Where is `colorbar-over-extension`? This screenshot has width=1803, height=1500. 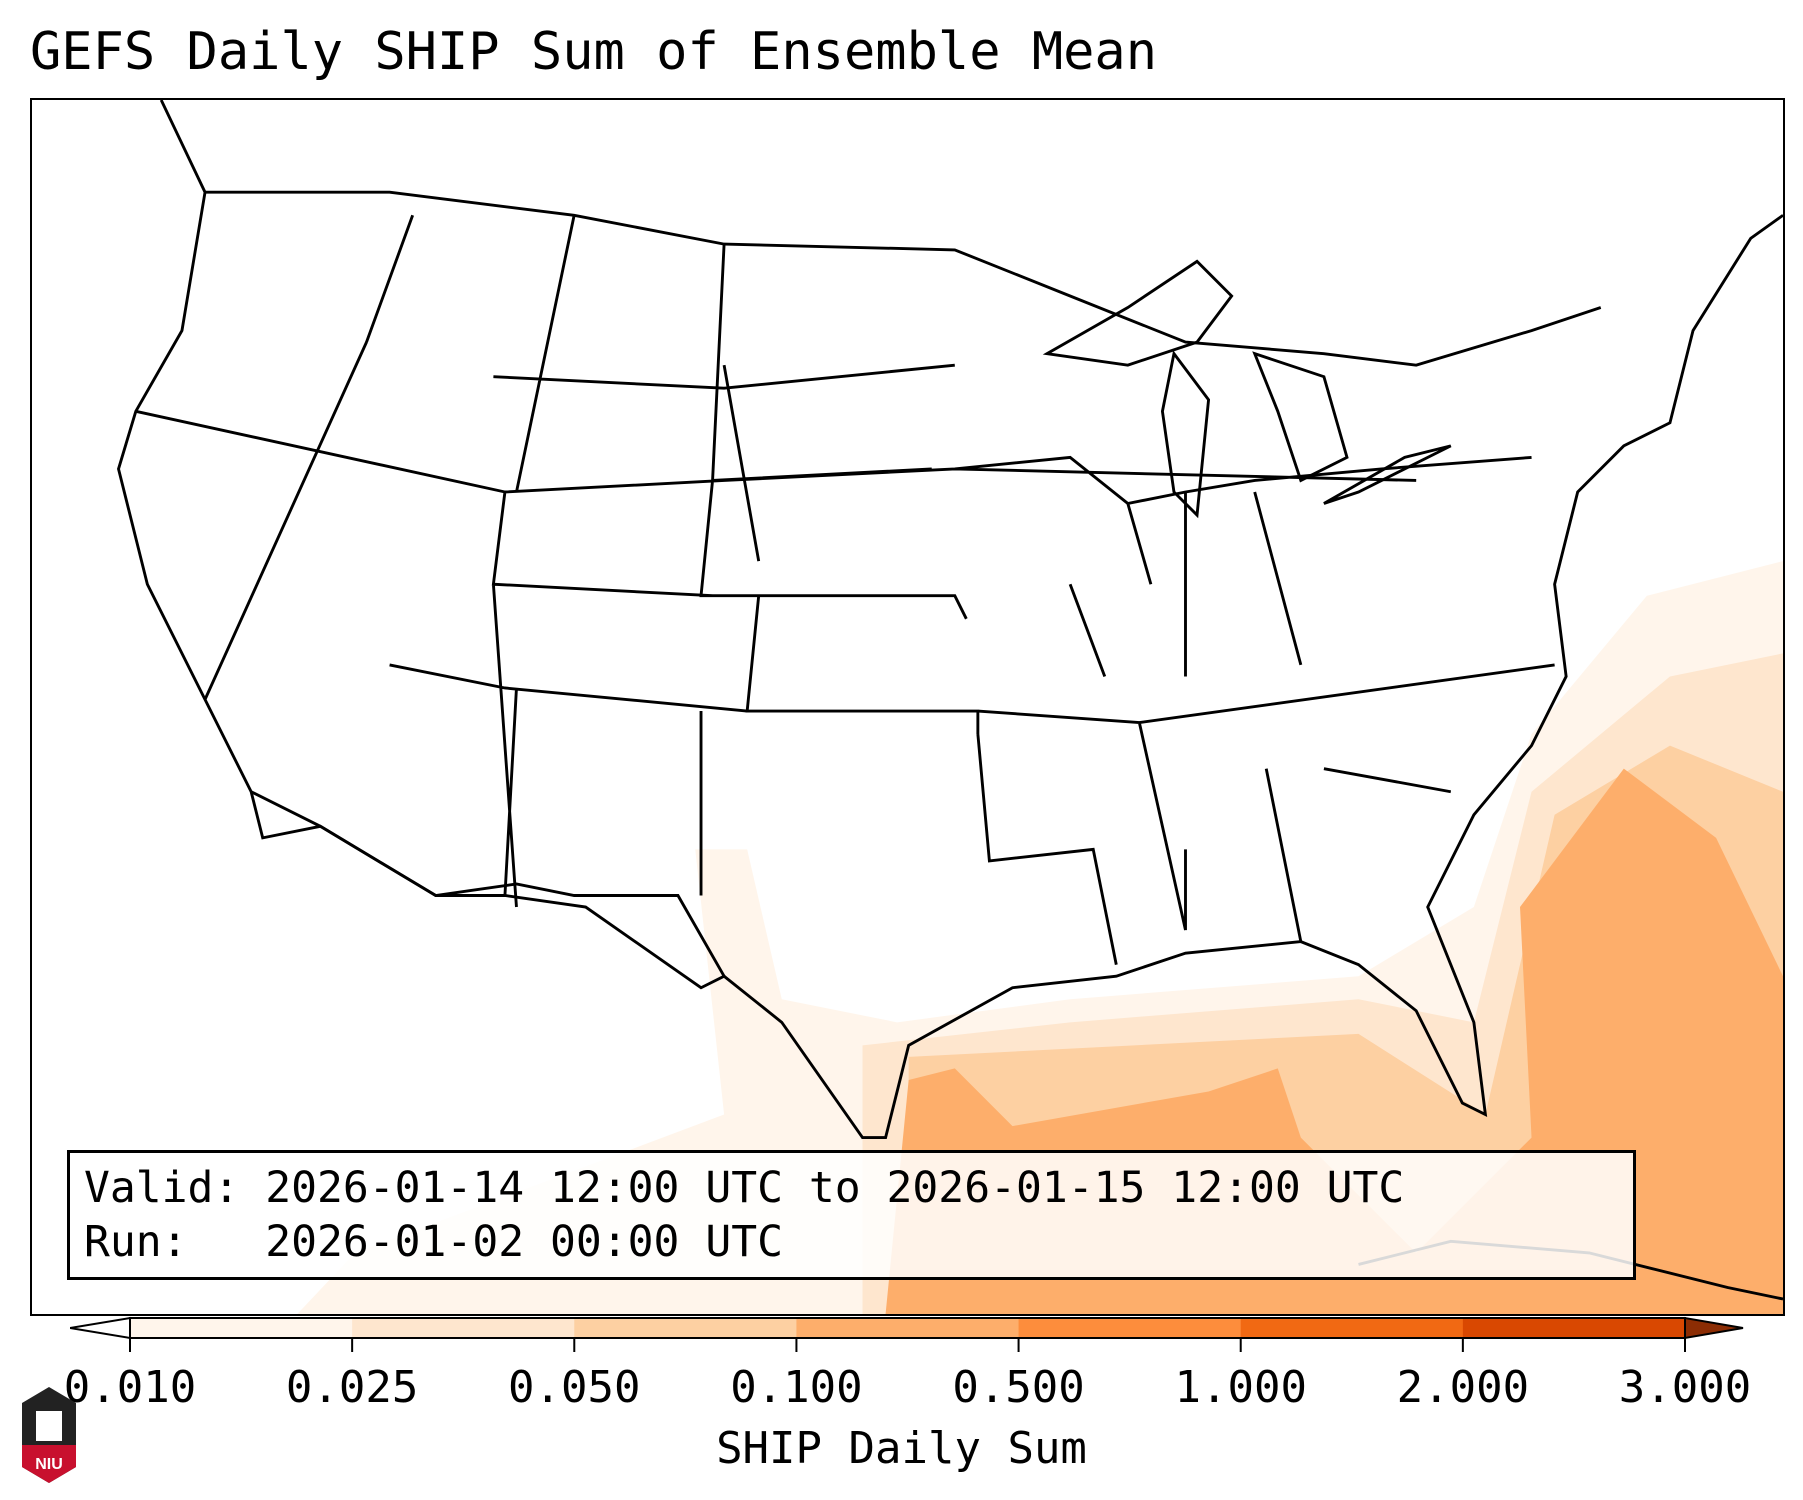
colorbar-over-extension is located at coordinates (1714, 1328).